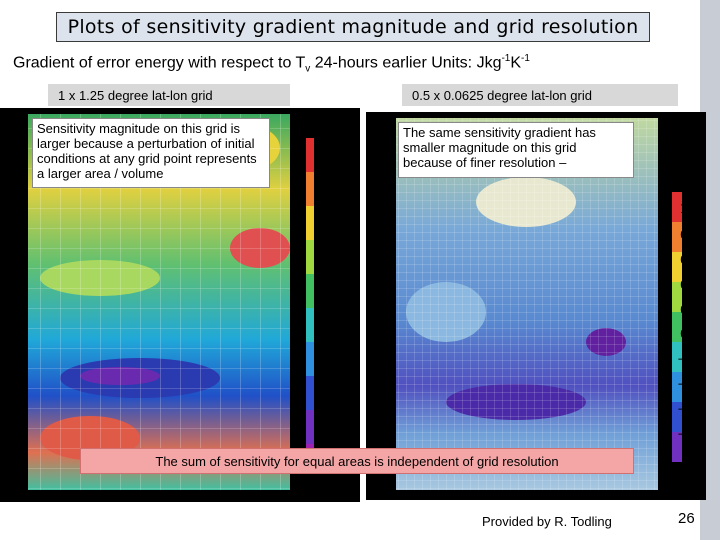  Describe the element at coordinates (331, 325) in the screenshot. I see `left-cb-tick-6: −0.5` at that location.